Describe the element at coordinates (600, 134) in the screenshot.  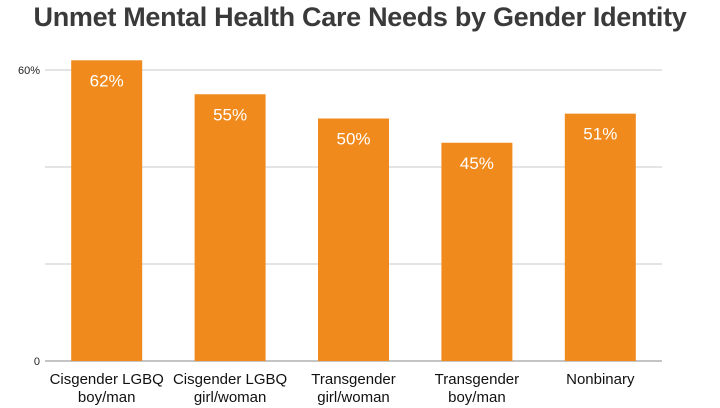
I see `data-label: 51%` at that location.